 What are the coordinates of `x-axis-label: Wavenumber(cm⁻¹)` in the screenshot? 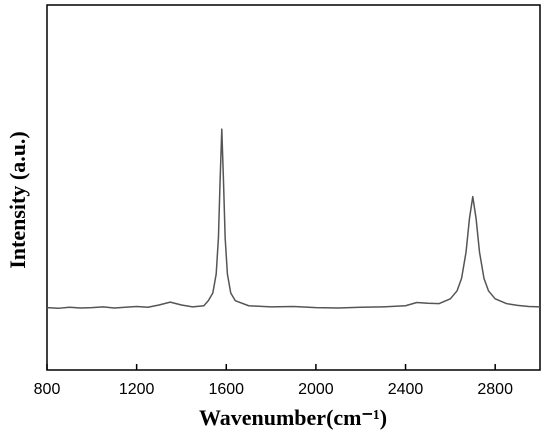 It's located at (293, 417).